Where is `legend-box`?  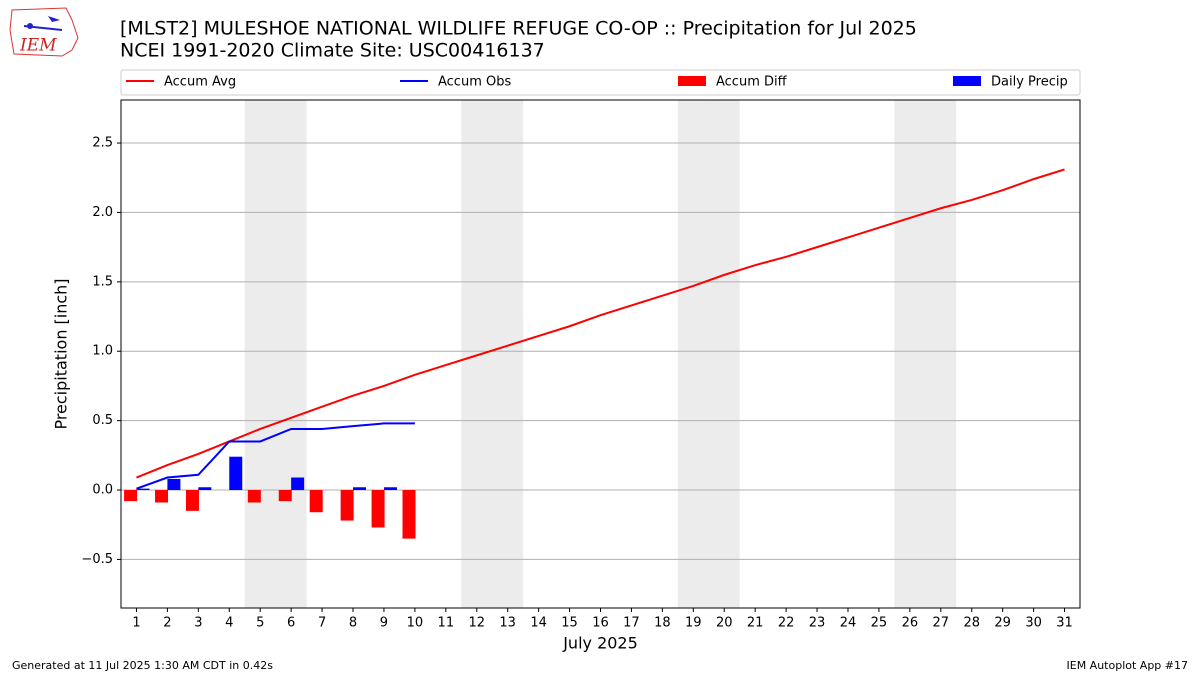 legend-box is located at coordinates (600, 82).